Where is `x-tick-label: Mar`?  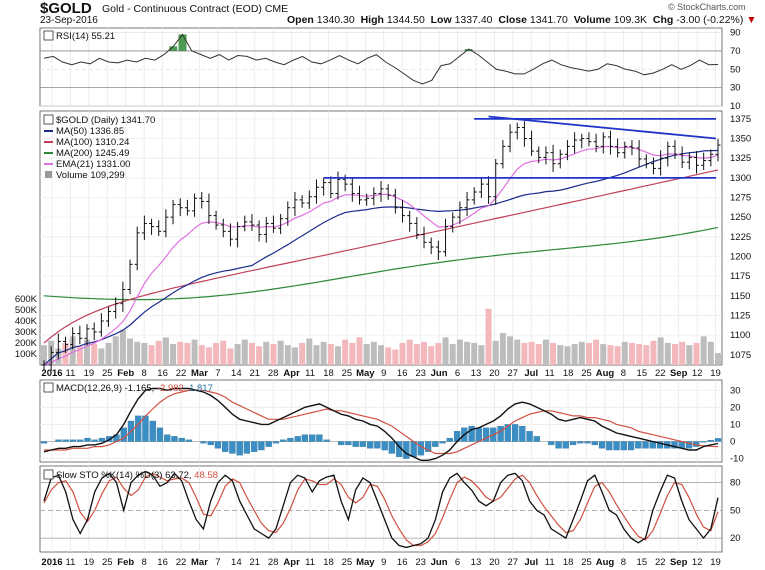 x-tick-label: Mar is located at coordinates (199, 373).